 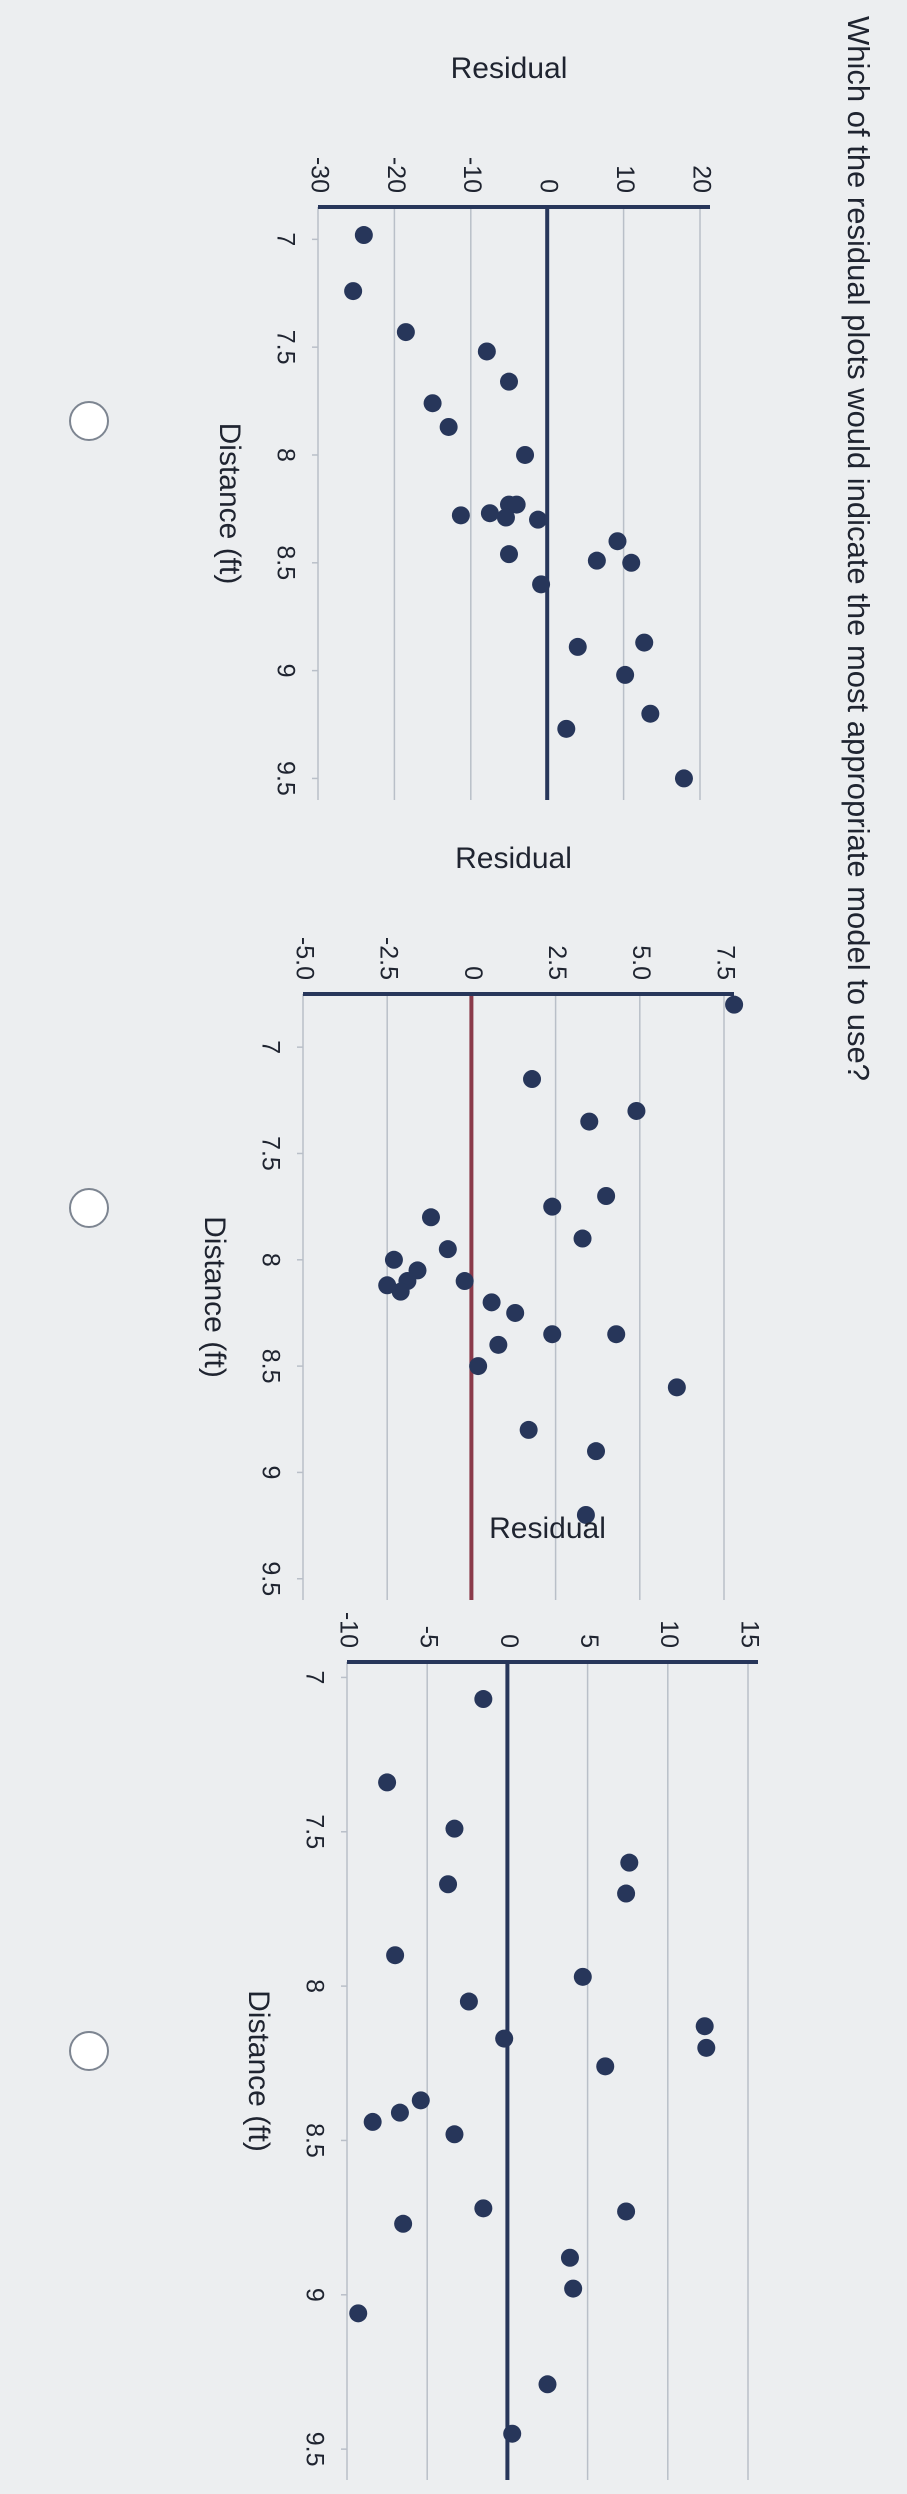 I want to click on y-tick-label: -5.0, so click(x=304, y=958).